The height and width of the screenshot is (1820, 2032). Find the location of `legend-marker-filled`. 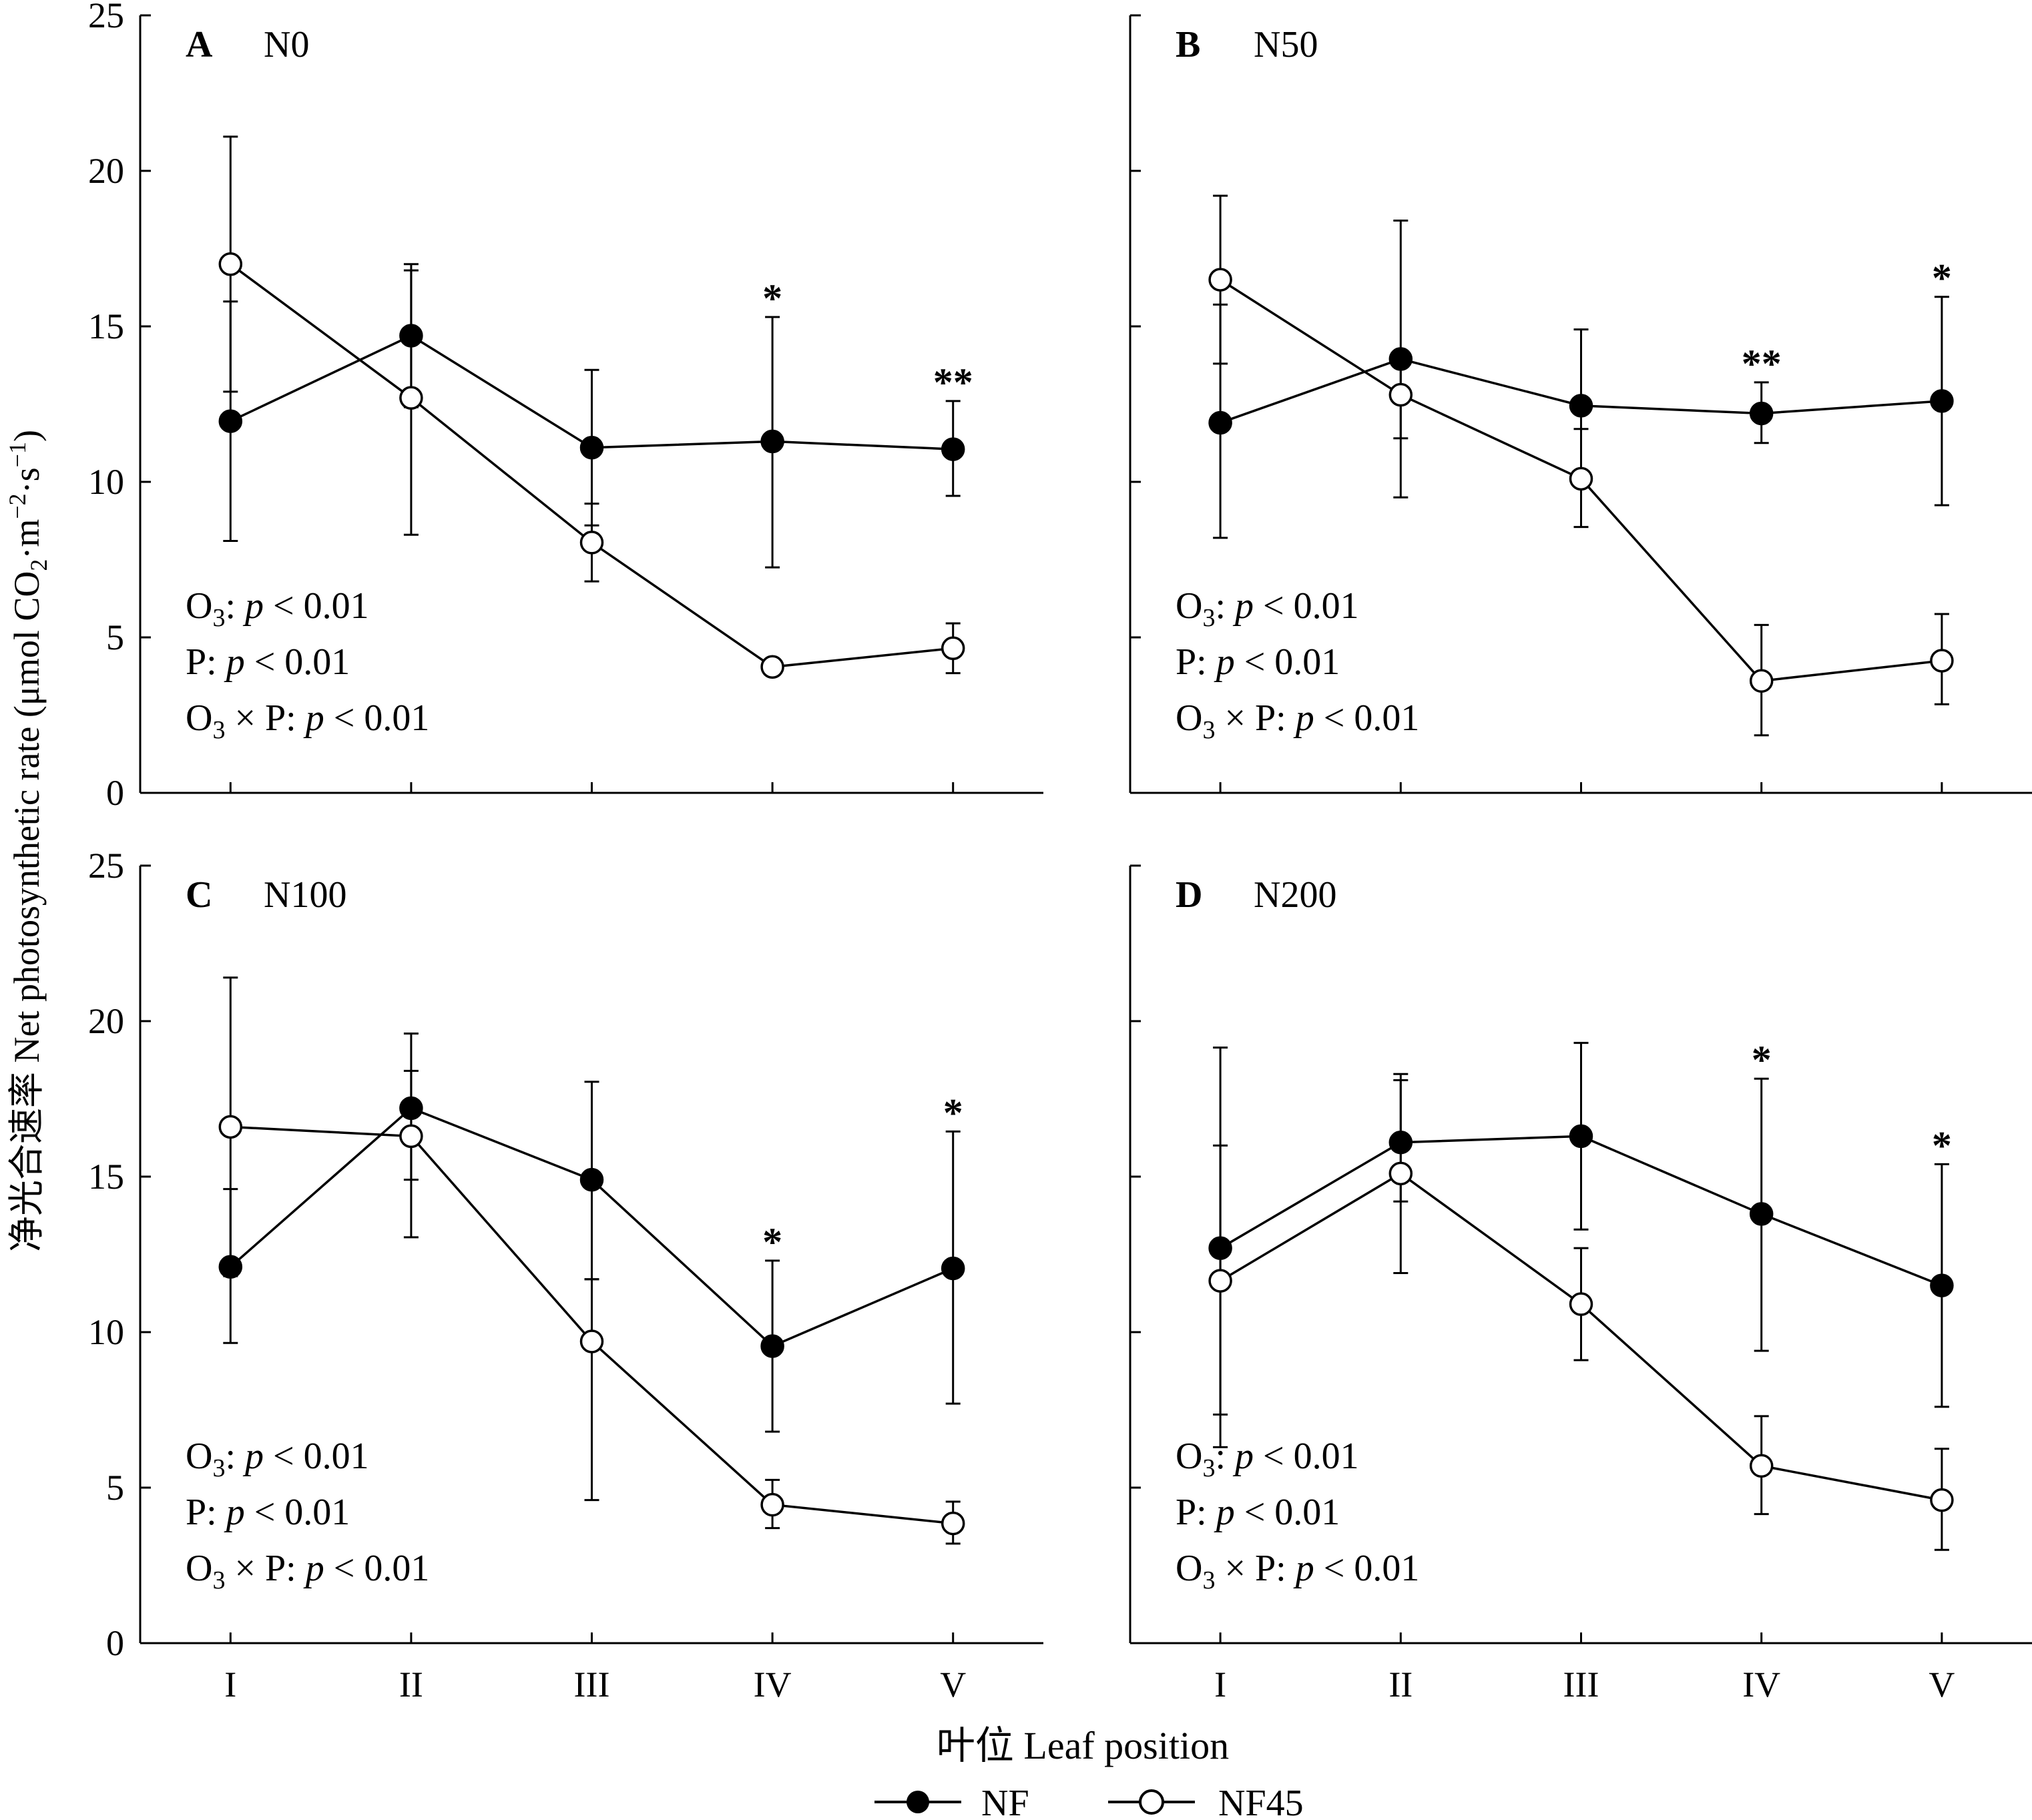

legend-marker-filled is located at coordinates (918, 1802).